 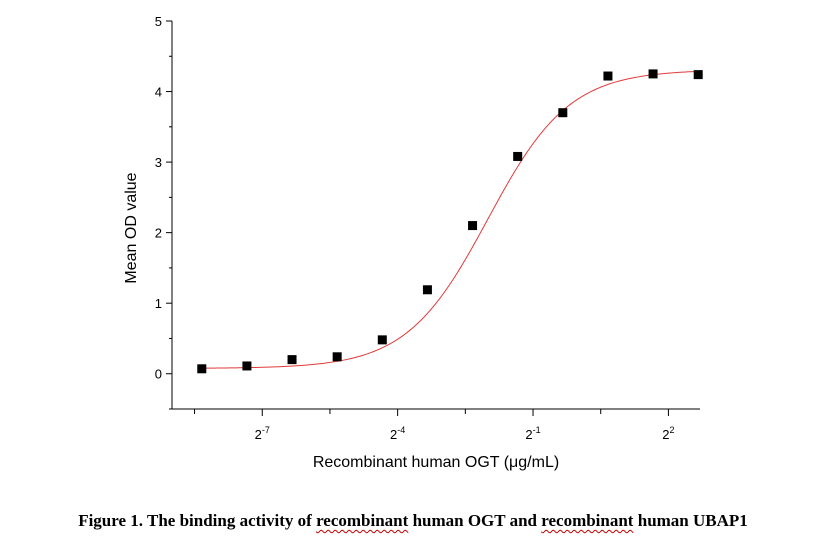 What do you see at coordinates (436, 462) in the screenshot?
I see `x-axis-title: Recombinant human OGT (μg/mL)` at bounding box center [436, 462].